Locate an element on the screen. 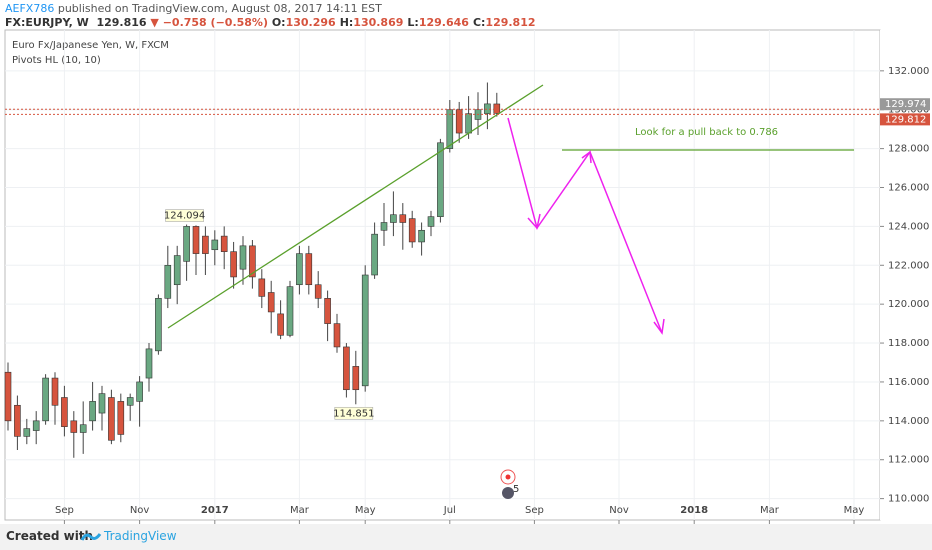  y-tick-label: 132.000 is located at coordinates (908, 71).